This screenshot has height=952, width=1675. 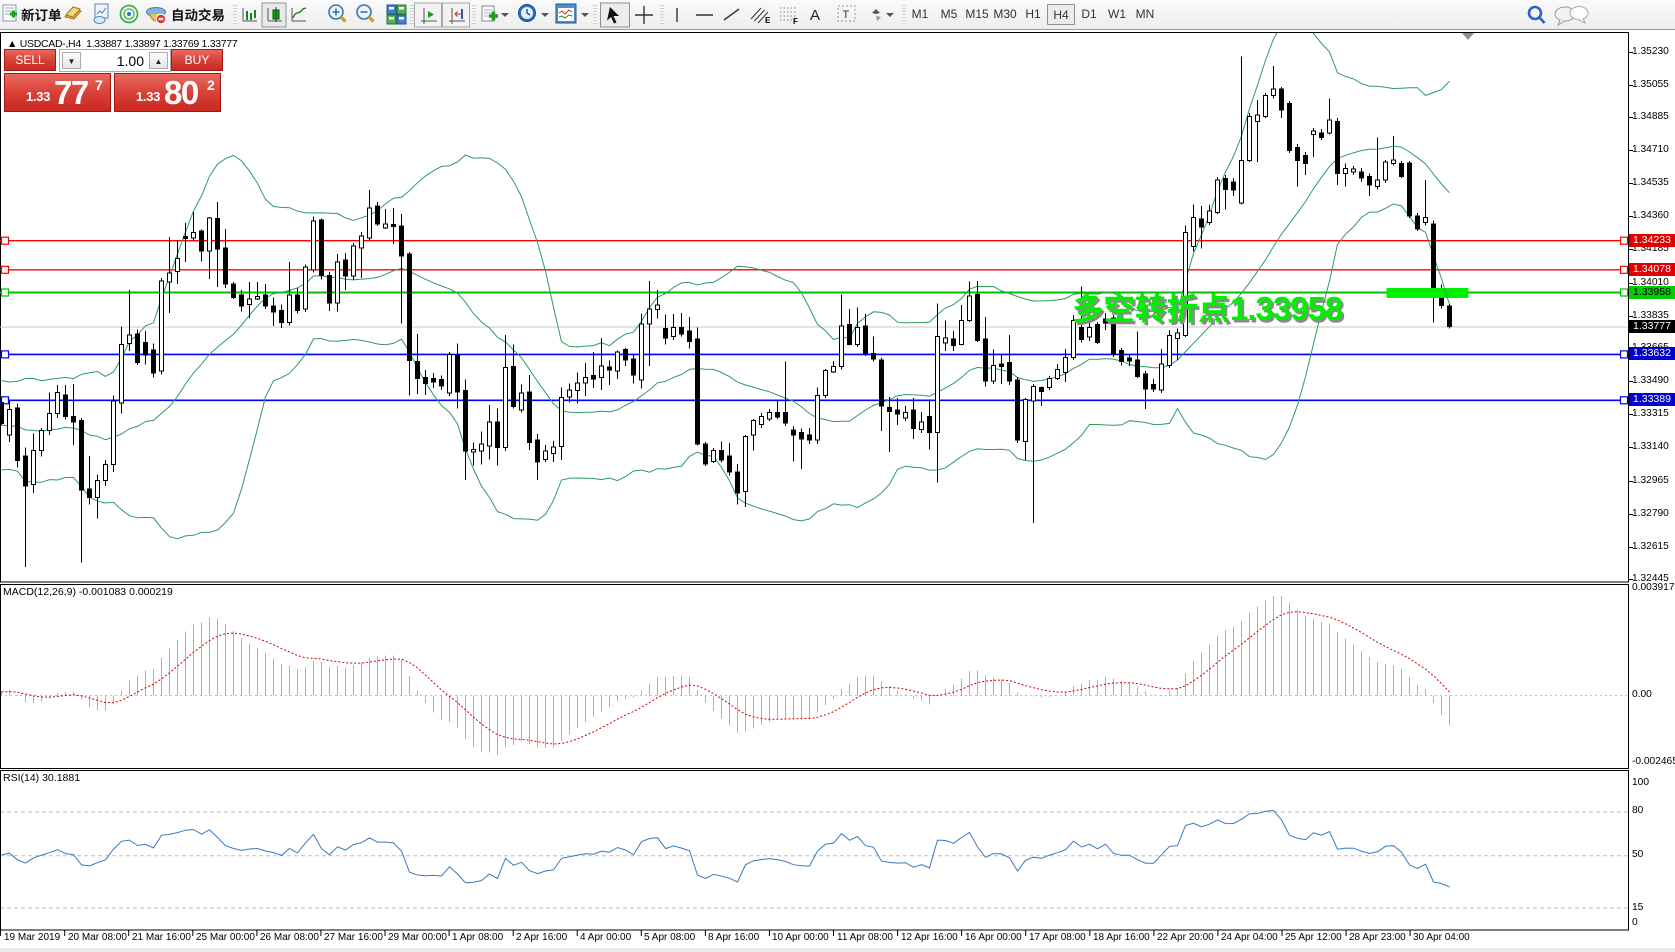 What do you see at coordinates (846, 15) in the screenshot?
I see `svg-text: T` at bounding box center [846, 15].